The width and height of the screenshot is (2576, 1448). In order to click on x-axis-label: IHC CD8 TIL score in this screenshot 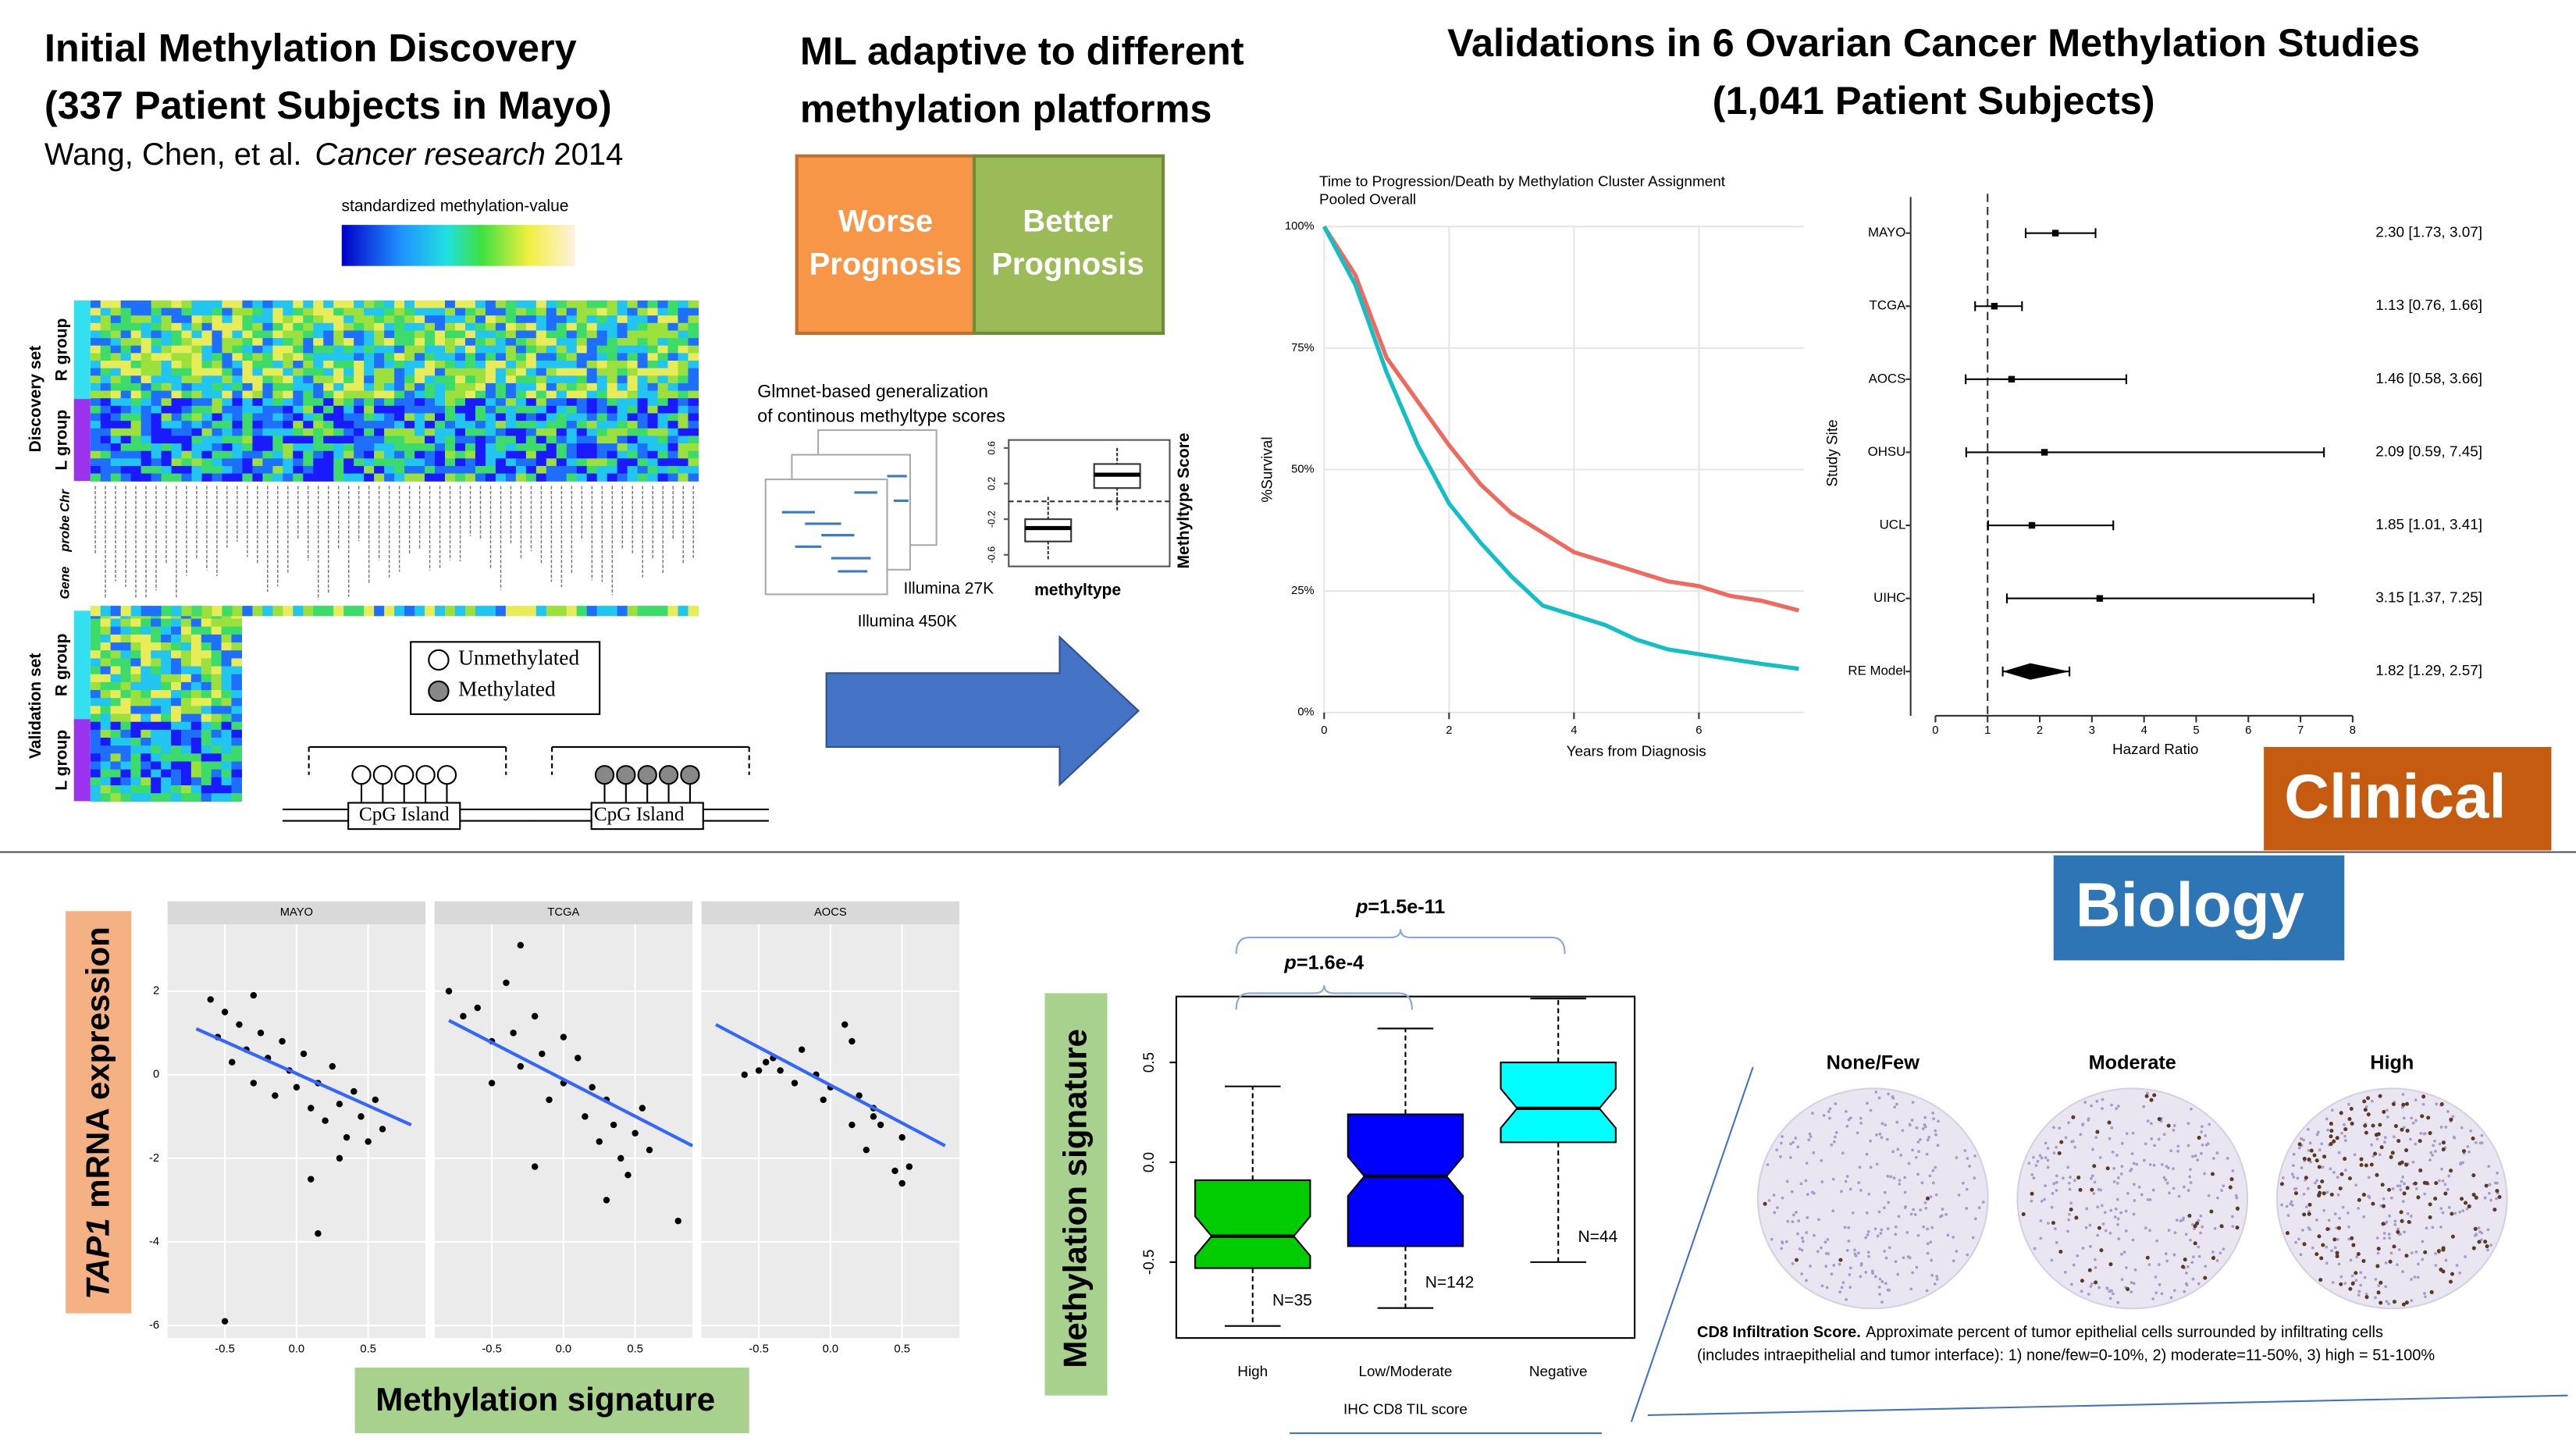, I will do `click(1405, 1410)`.